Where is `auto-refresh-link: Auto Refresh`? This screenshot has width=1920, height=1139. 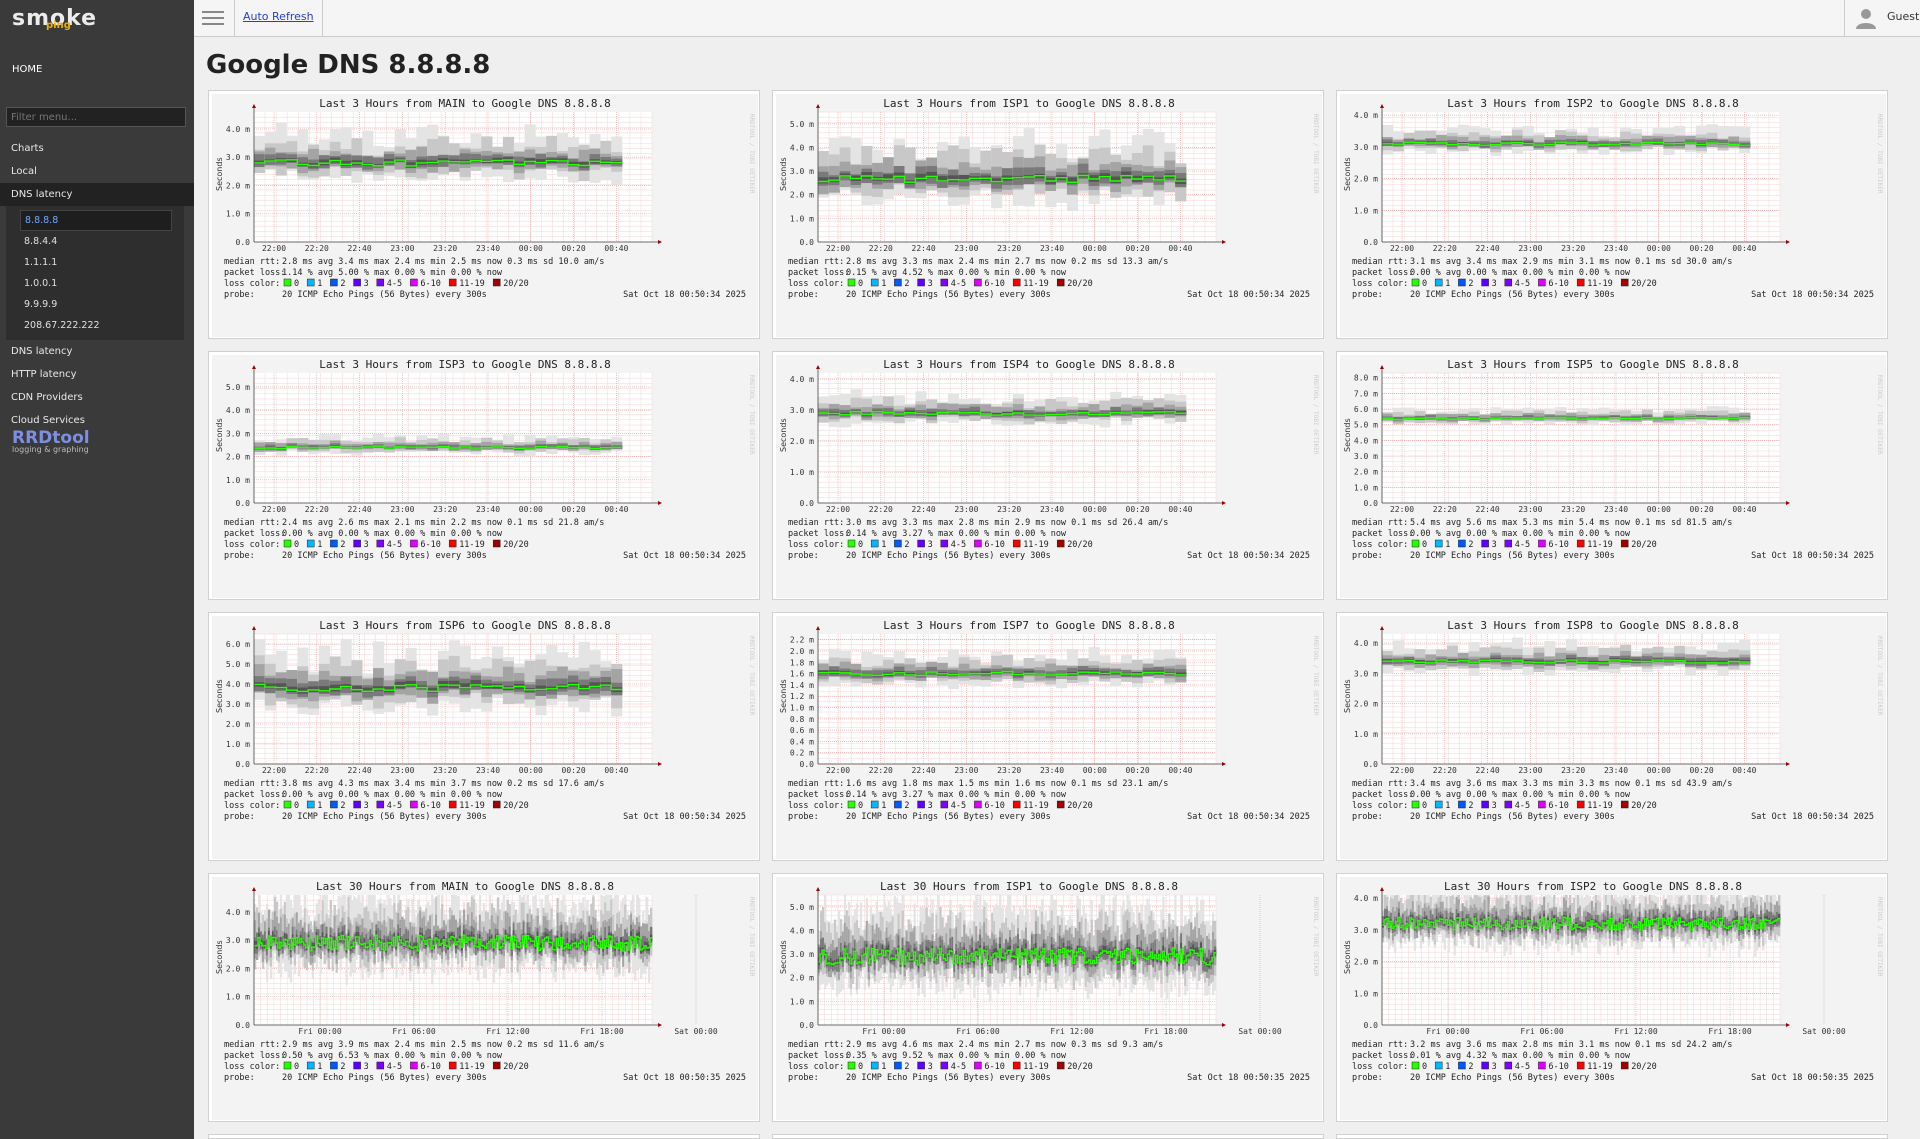 auto-refresh-link: Auto Refresh is located at coordinates (278, 18).